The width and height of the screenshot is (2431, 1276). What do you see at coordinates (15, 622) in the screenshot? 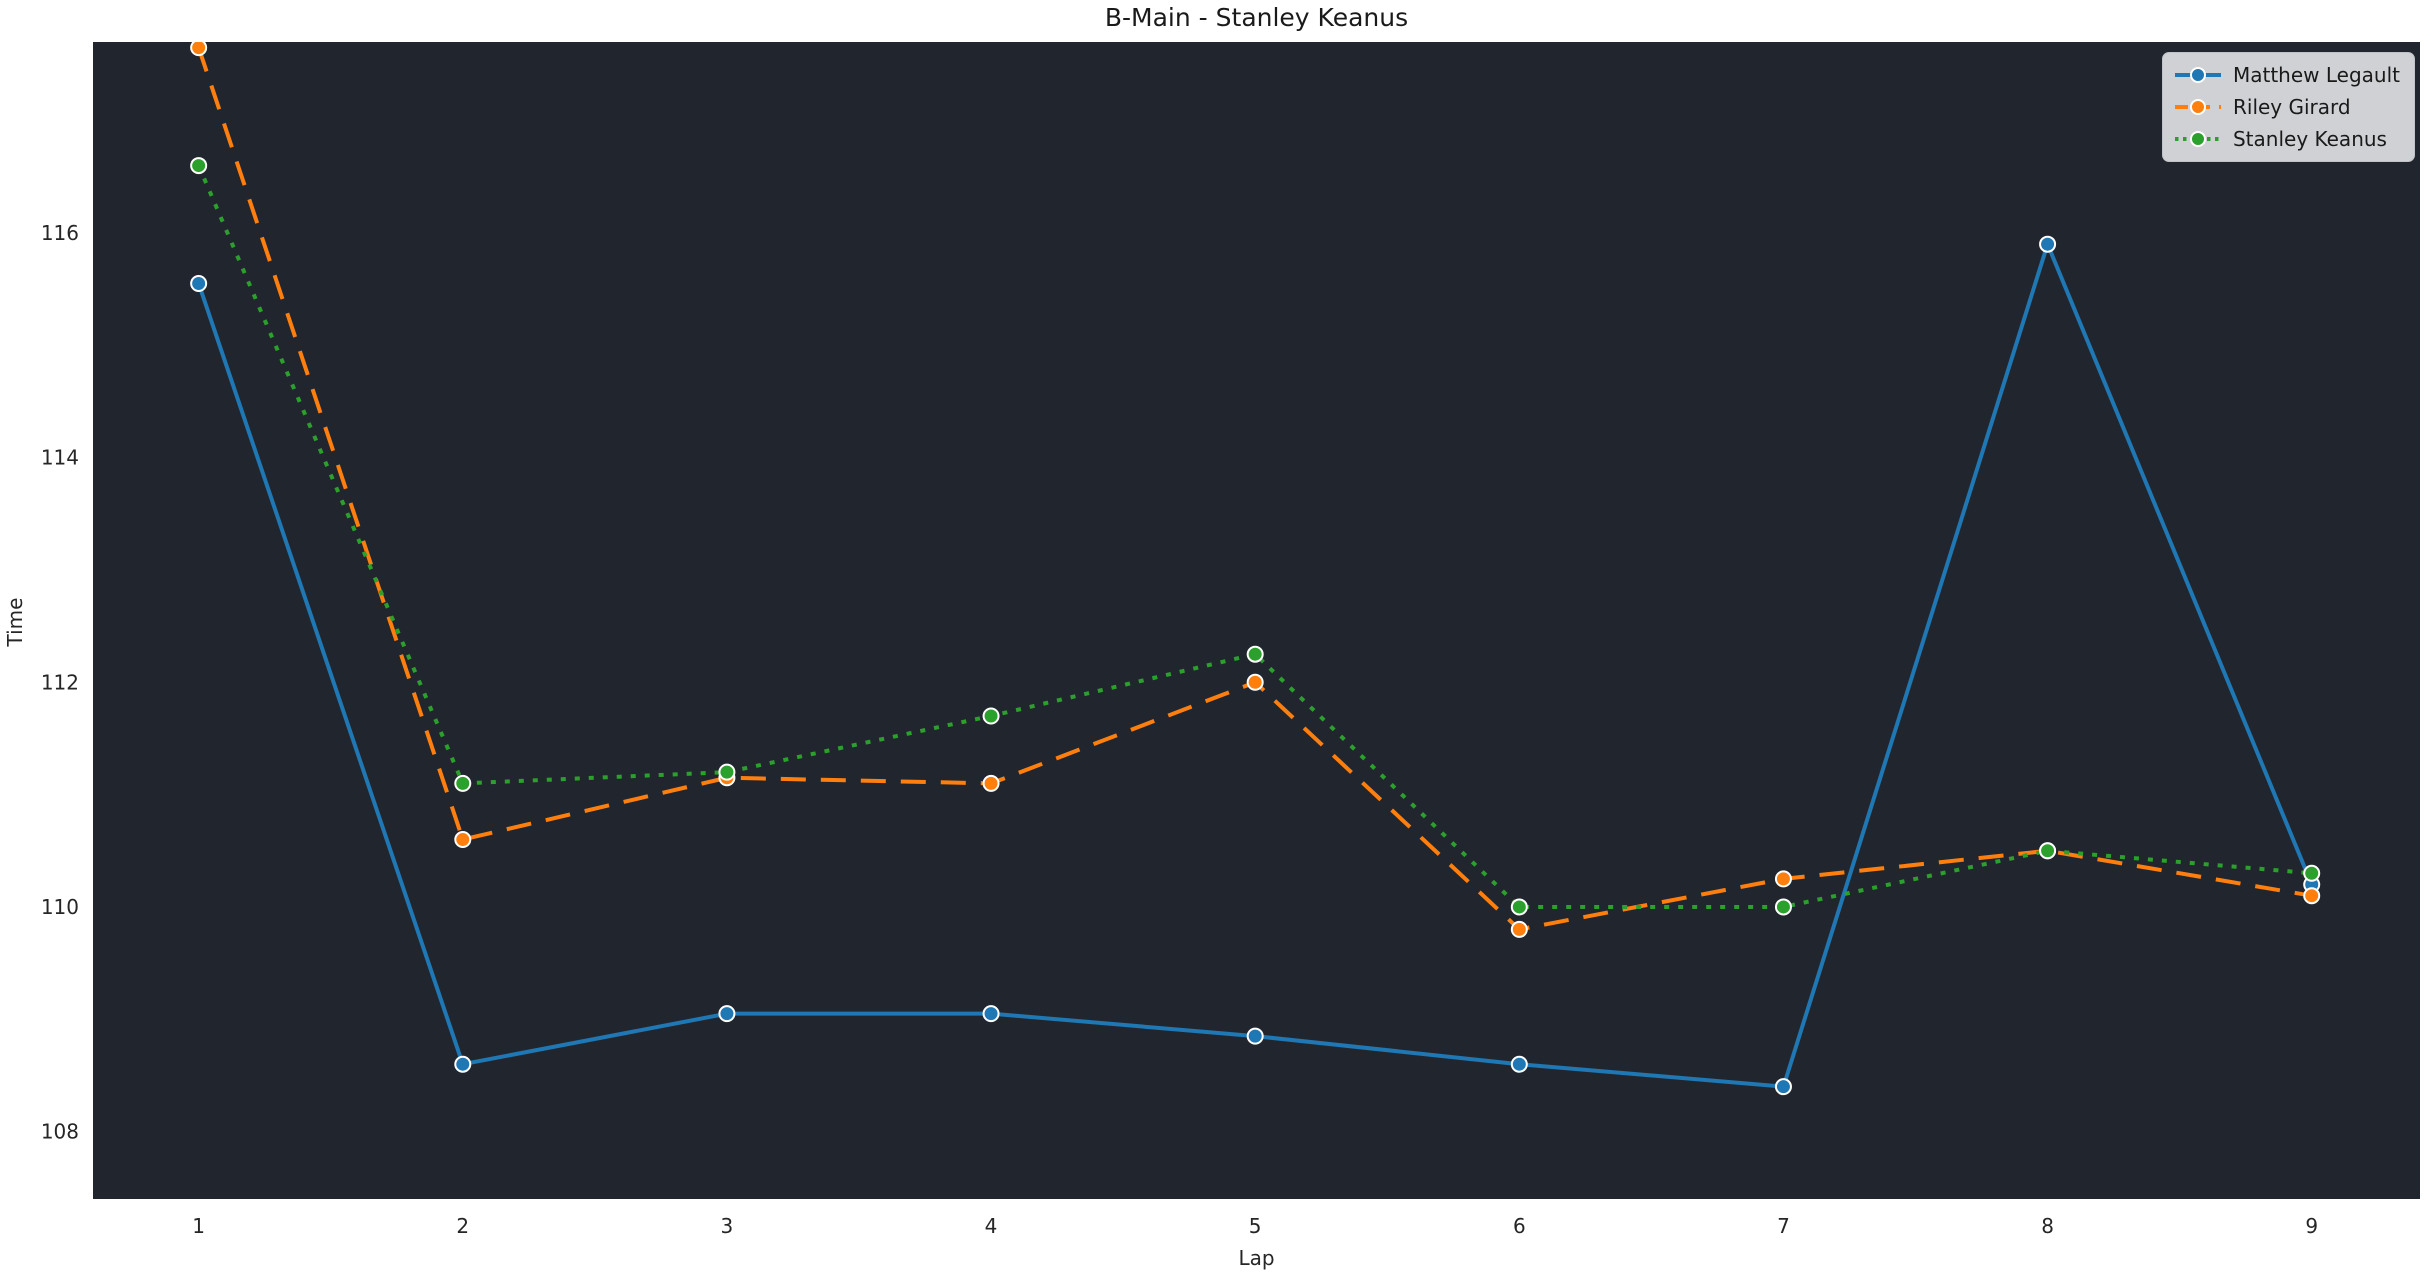
I see `y-axis-label: Time` at bounding box center [15, 622].